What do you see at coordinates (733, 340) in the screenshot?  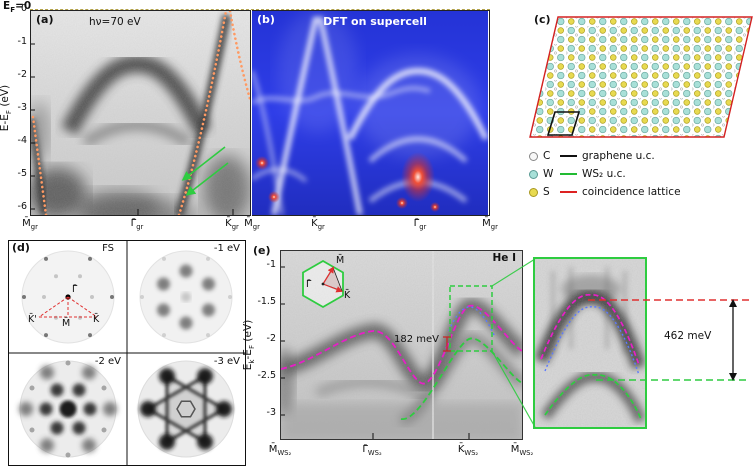 I see `splitting-462-arrow` at bounding box center [733, 340].